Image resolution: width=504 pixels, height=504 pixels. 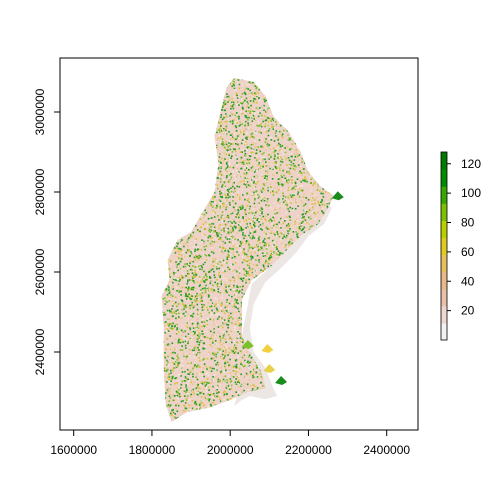 I want to click on x-tick-label: 2200000, so click(x=308, y=450).